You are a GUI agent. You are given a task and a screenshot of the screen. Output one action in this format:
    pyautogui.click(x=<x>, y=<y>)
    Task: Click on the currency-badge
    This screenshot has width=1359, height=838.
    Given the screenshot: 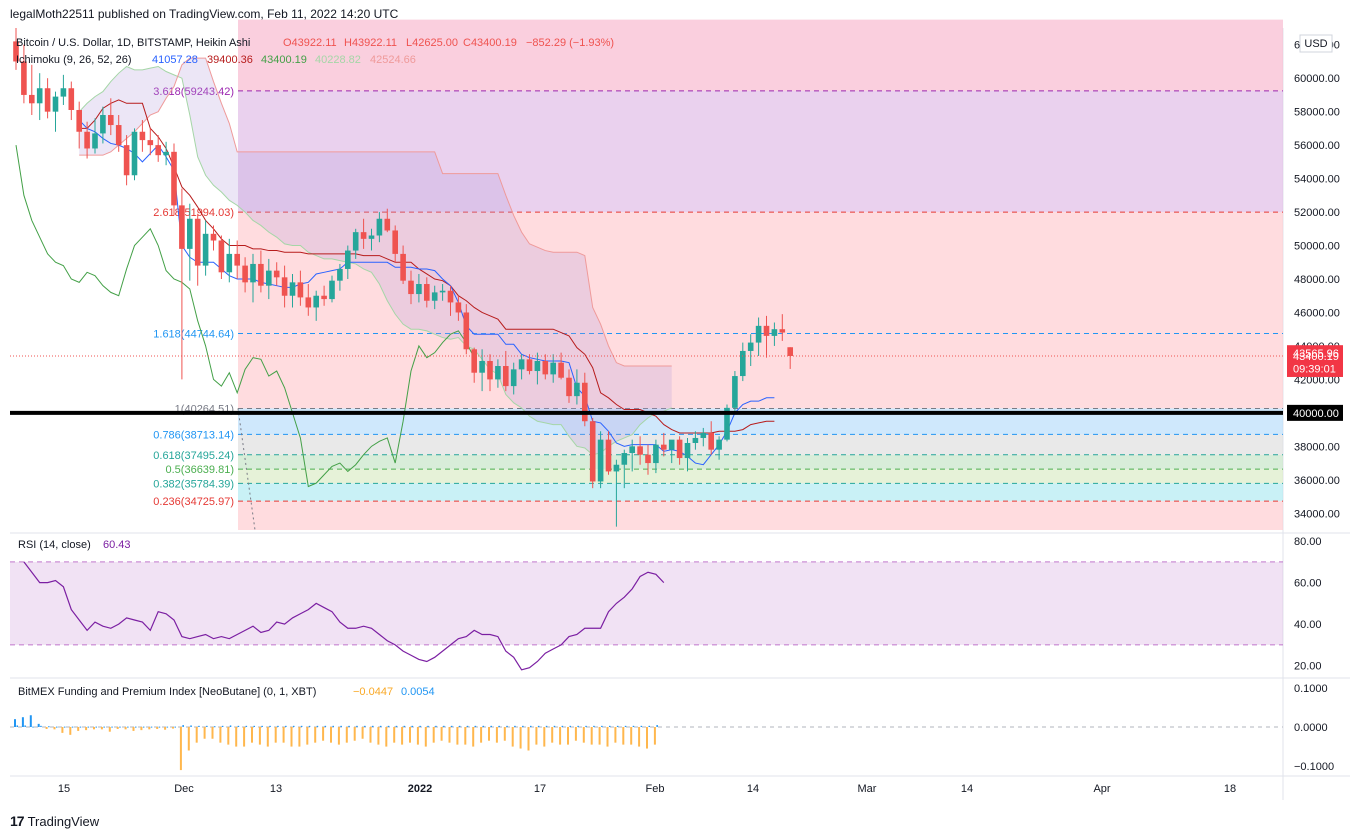 What is the action you would take?
    pyautogui.click(x=1316, y=43)
    